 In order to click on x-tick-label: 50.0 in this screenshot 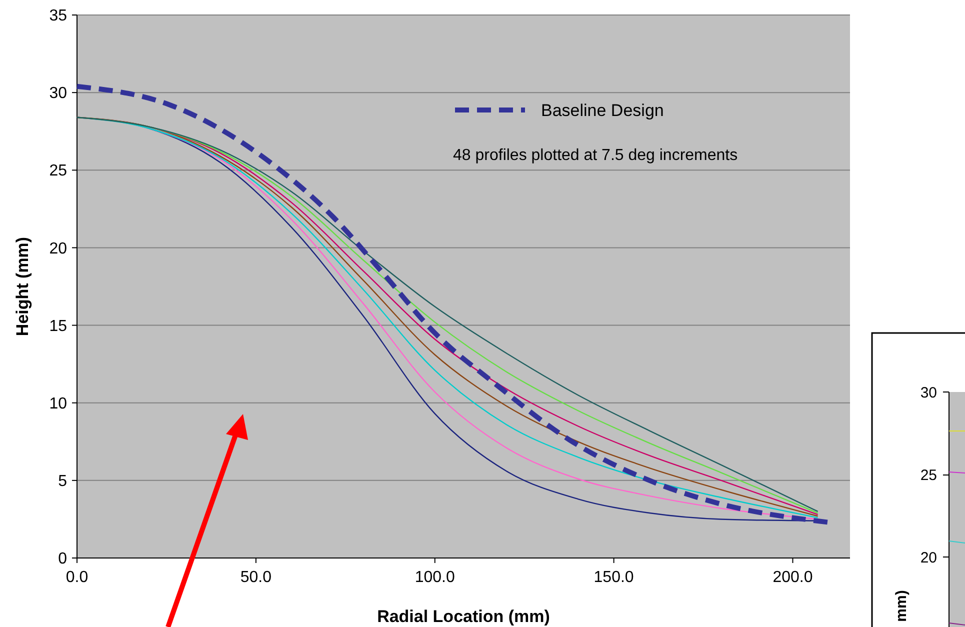, I will do `click(256, 577)`.